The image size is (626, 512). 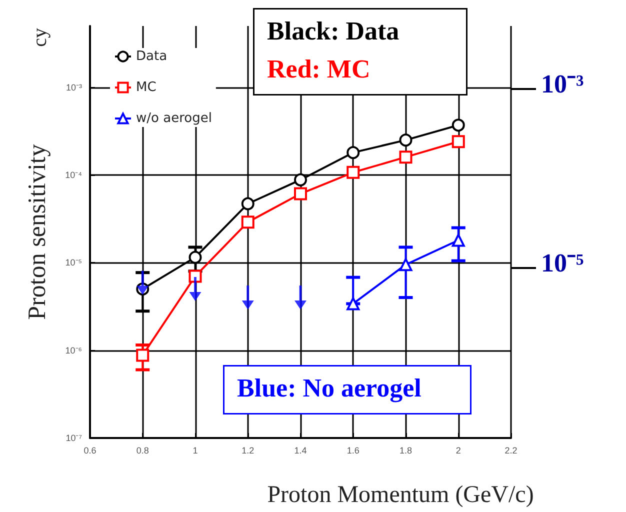 What do you see at coordinates (562, 84) in the screenshot?
I see `text: 10⁻³` at bounding box center [562, 84].